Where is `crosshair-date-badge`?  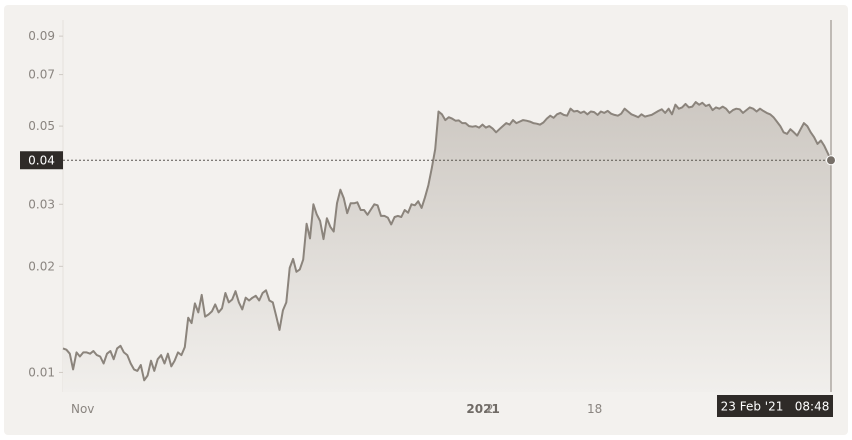 crosshair-date-badge is located at coordinates (775, 406).